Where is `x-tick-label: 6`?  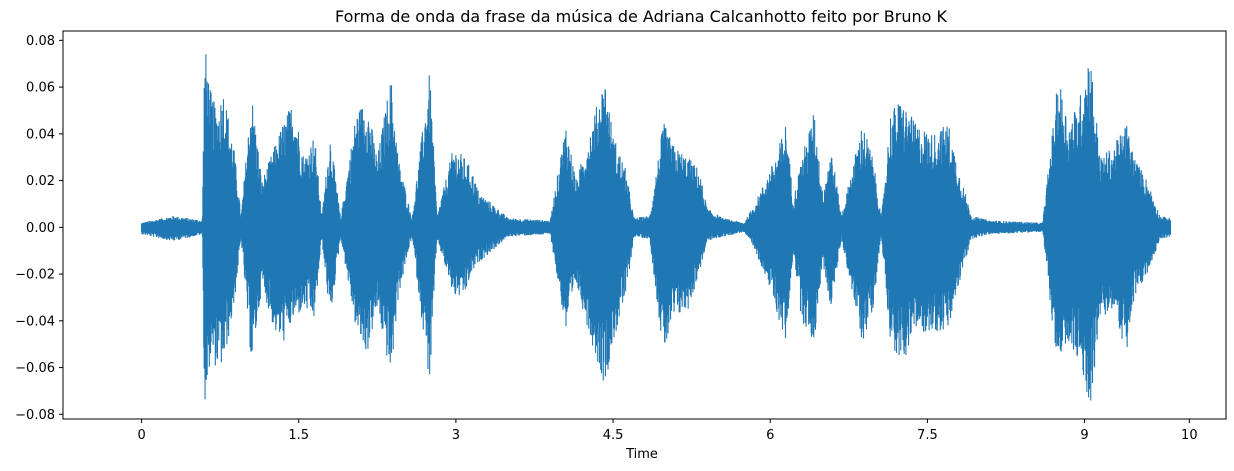 x-tick-label: 6 is located at coordinates (770, 435).